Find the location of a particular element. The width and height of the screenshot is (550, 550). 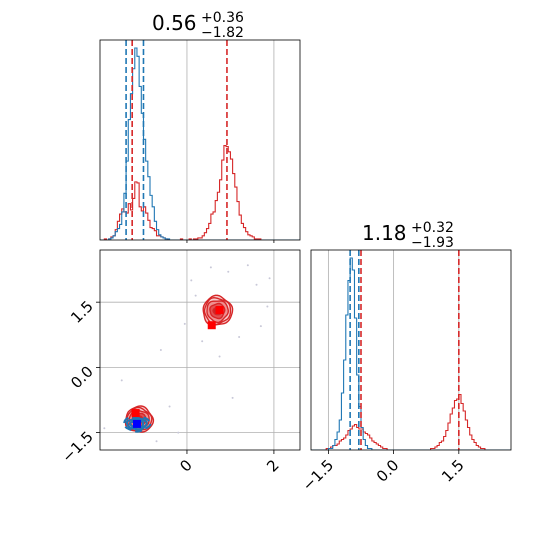

panel-param1-histogram is located at coordinates (200, 140).